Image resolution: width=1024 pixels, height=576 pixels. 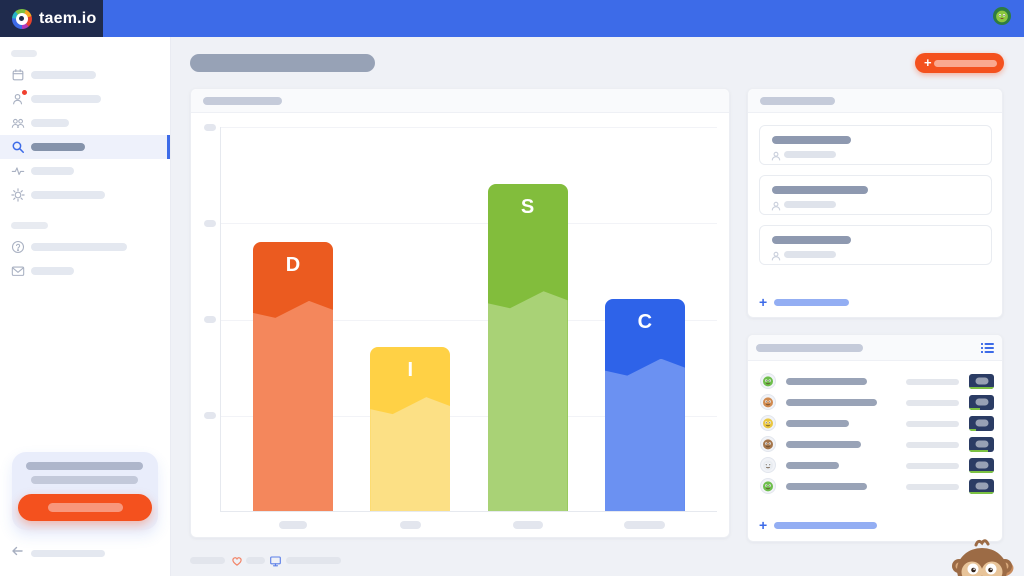 I want to click on search-icon, so click(x=18, y=147).